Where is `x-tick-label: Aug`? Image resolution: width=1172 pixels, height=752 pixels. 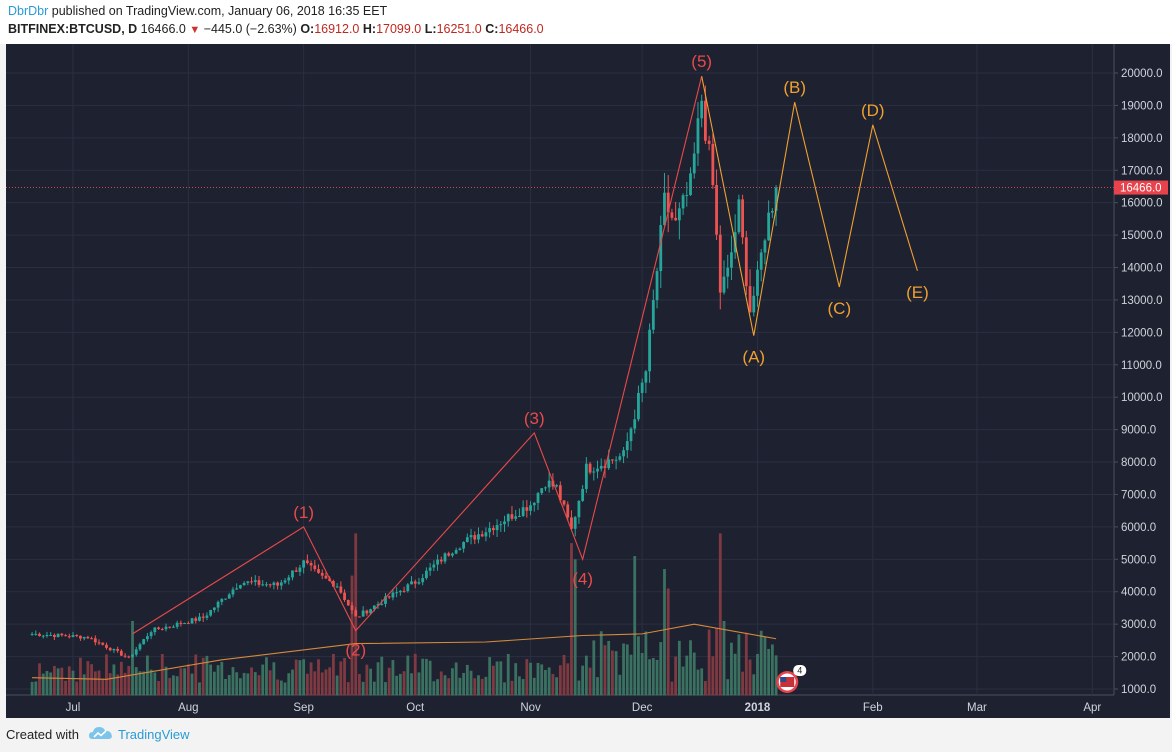
x-tick-label: Aug is located at coordinates (188, 708).